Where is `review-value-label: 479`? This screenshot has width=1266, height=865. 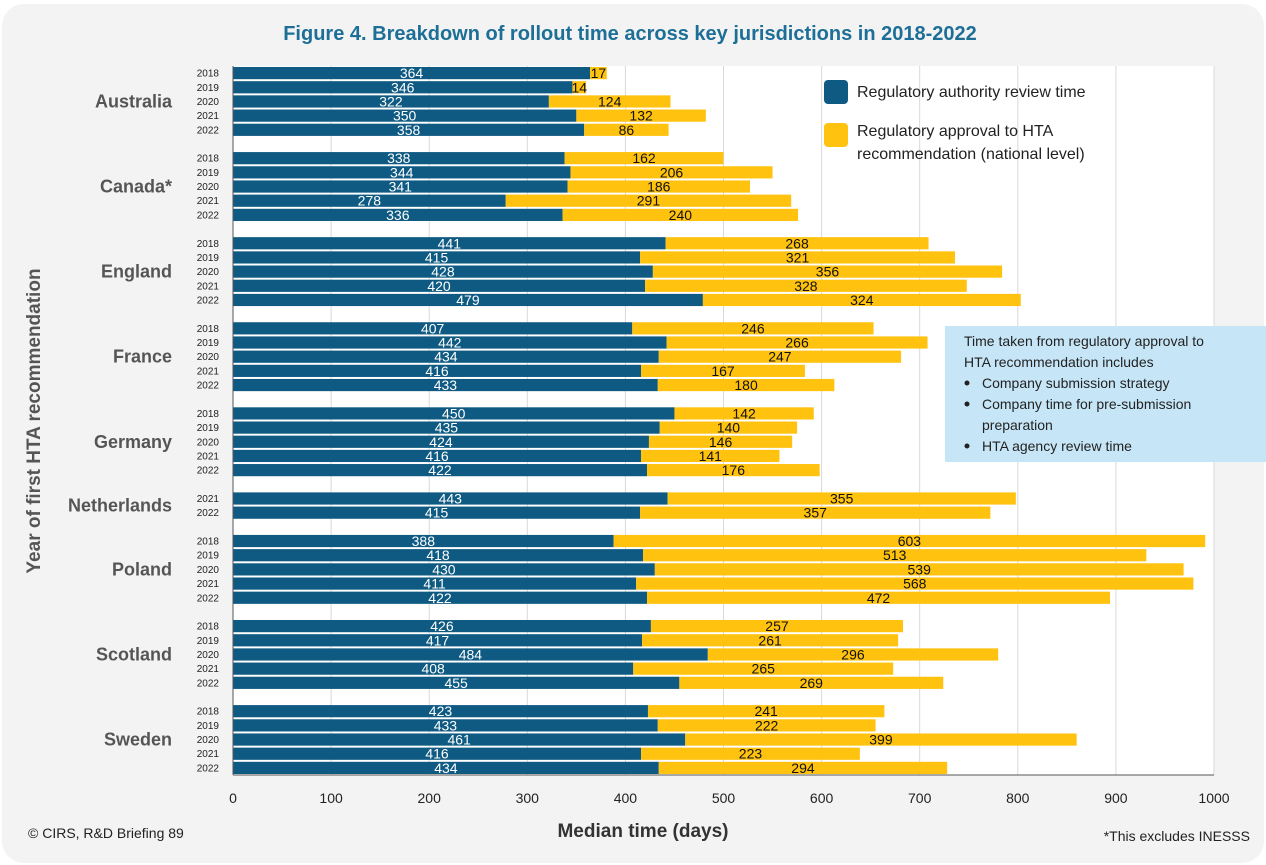
review-value-label: 479 is located at coordinates (468, 300).